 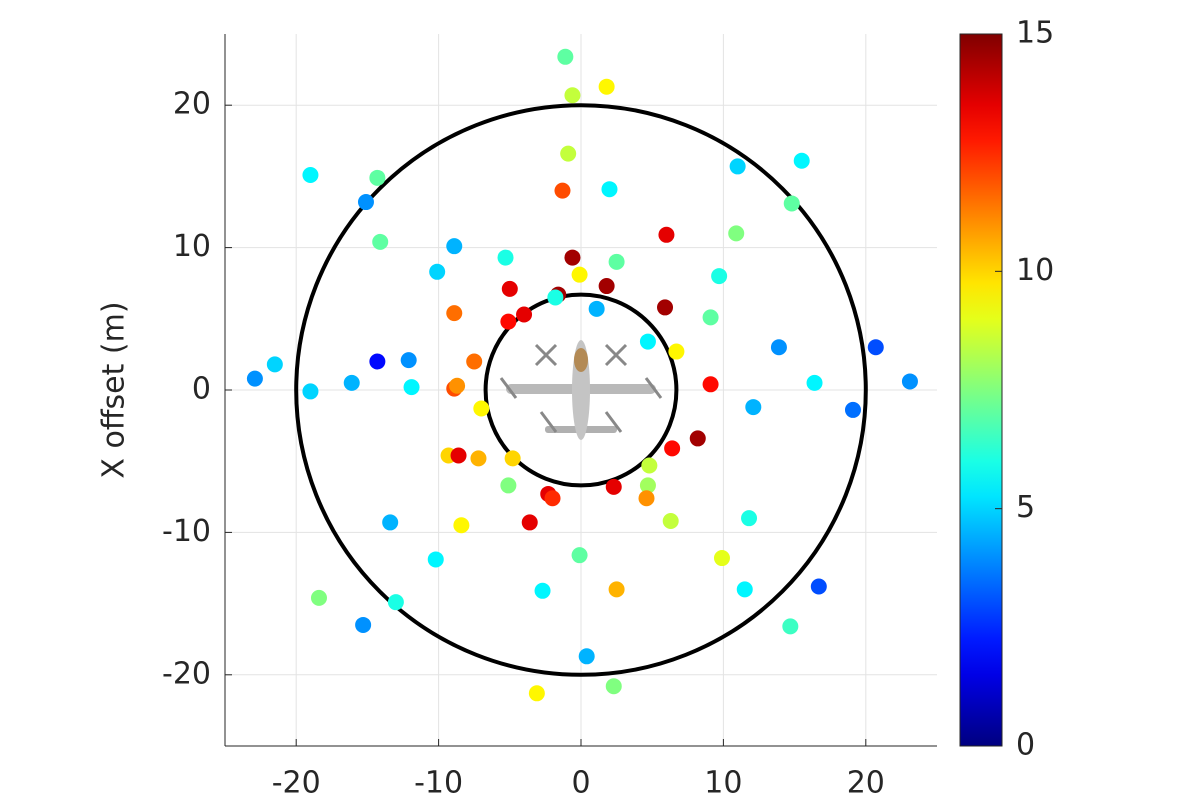 What do you see at coordinates (1035, 33) in the screenshot?
I see `colorbar-tick-label: 15` at bounding box center [1035, 33].